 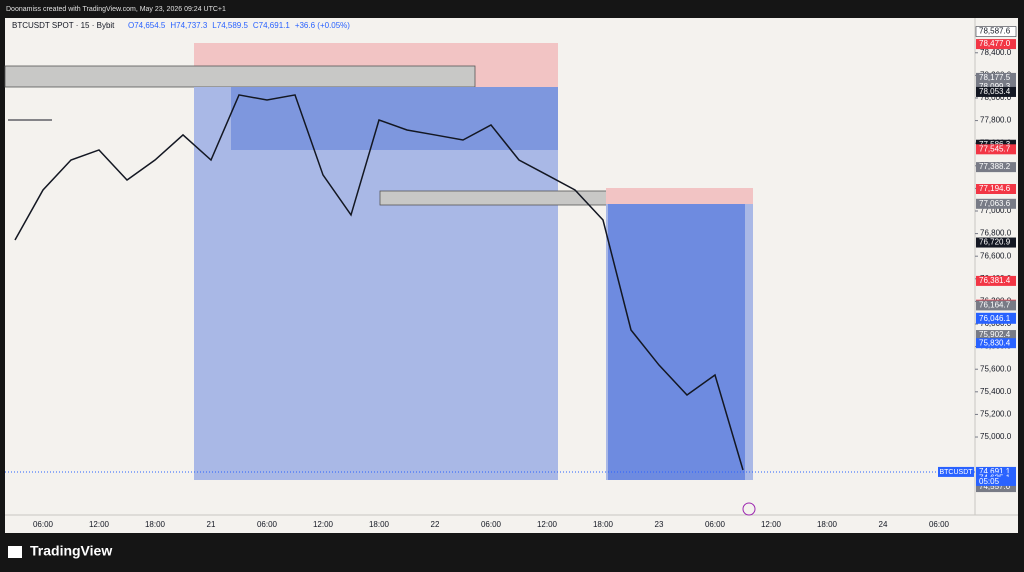 I want to click on price-tag-label: 74,557.0, so click(x=995, y=486).